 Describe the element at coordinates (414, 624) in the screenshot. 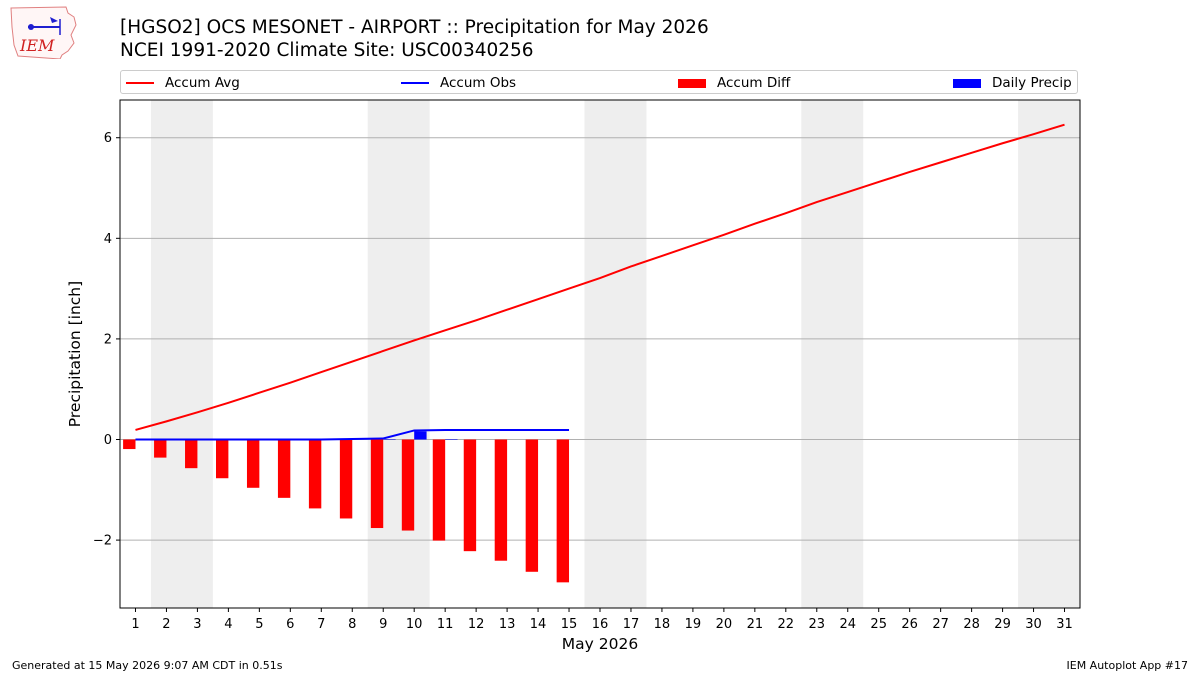

I see `x-tick-label: 10` at that location.